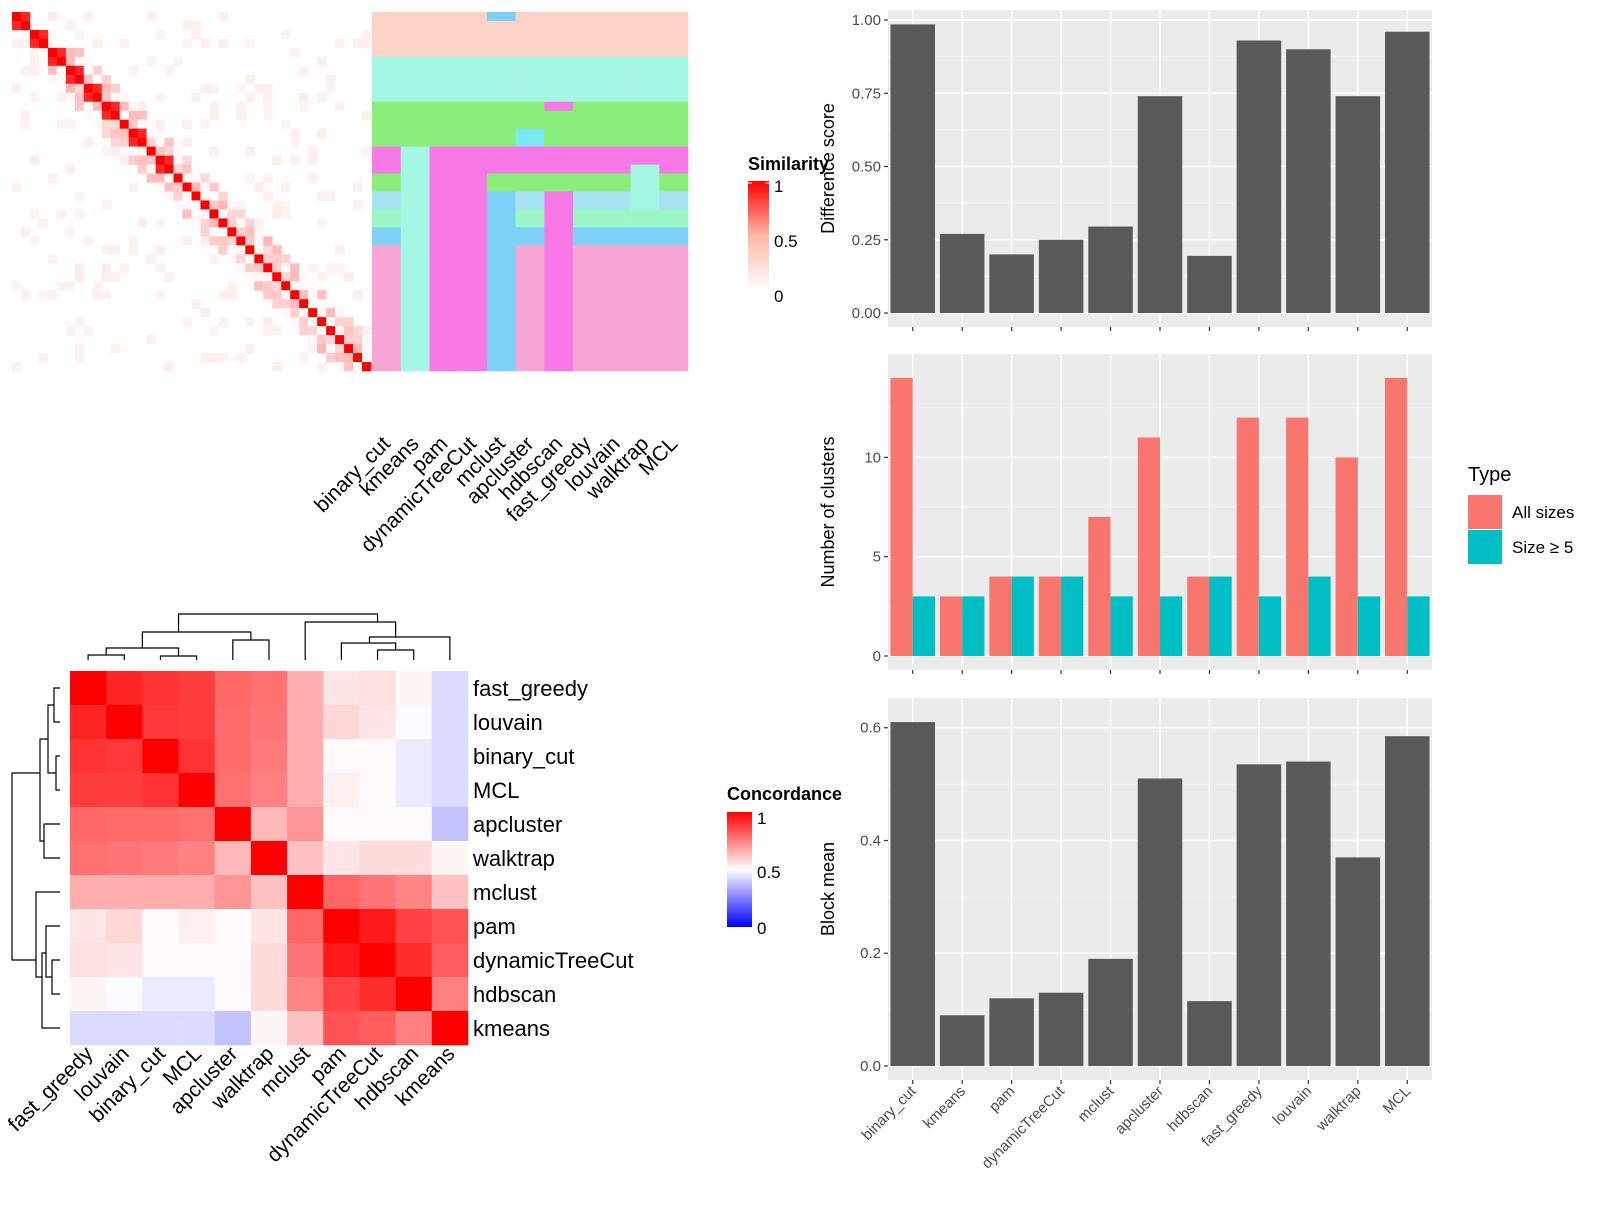 This screenshot has width=1600, height=1205. I want to click on membership-grid, so click(530, 192).